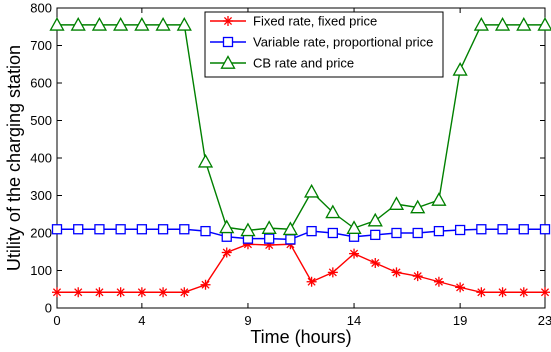 Image resolution: width=551 pixels, height=352 pixels. I want to click on y-tick-label: 200, so click(41, 233).